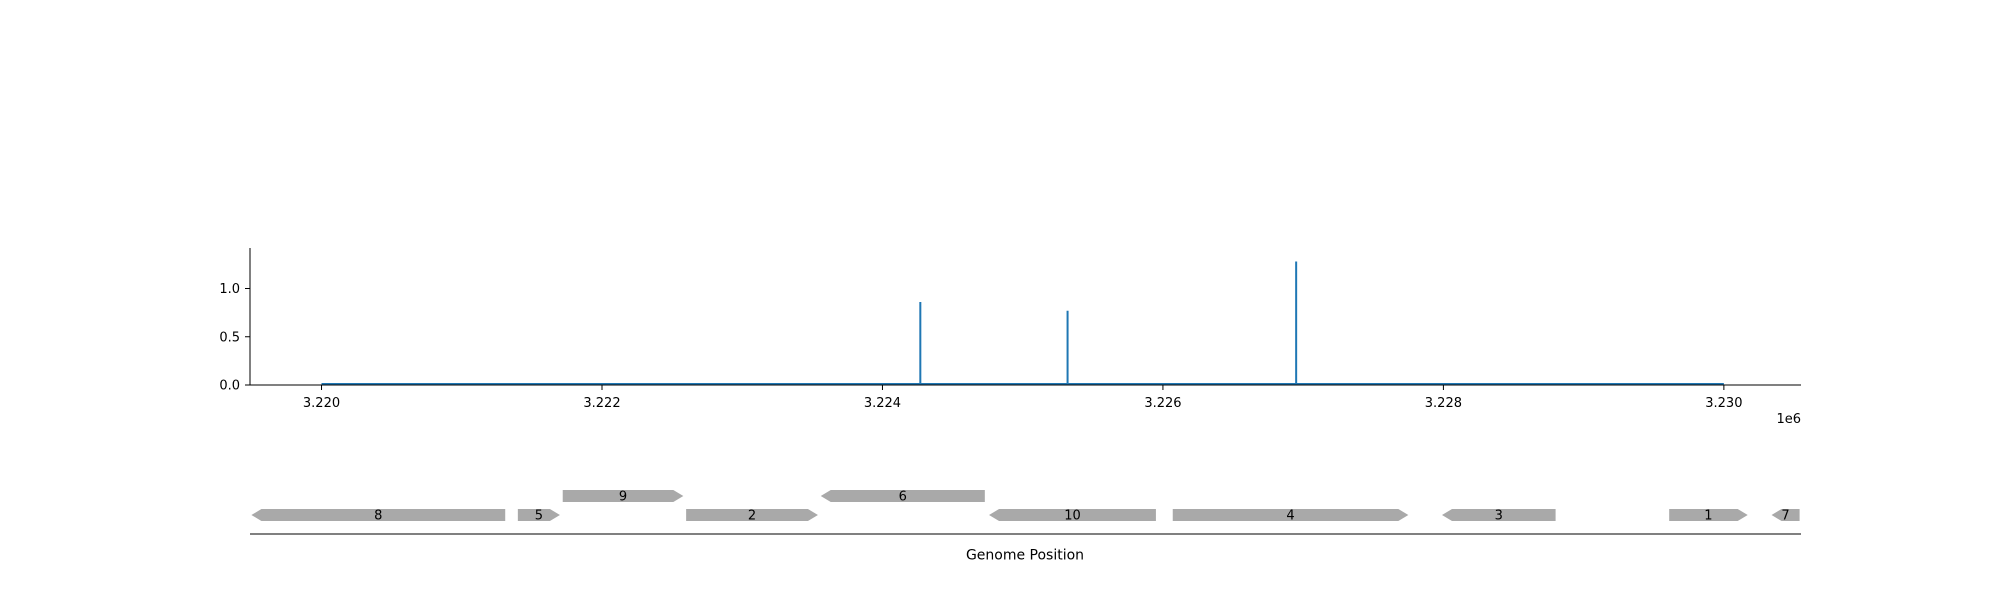  What do you see at coordinates (601, 403) in the screenshot?
I see `x-tick-label: 3.222` at bounding box center [601, 403].